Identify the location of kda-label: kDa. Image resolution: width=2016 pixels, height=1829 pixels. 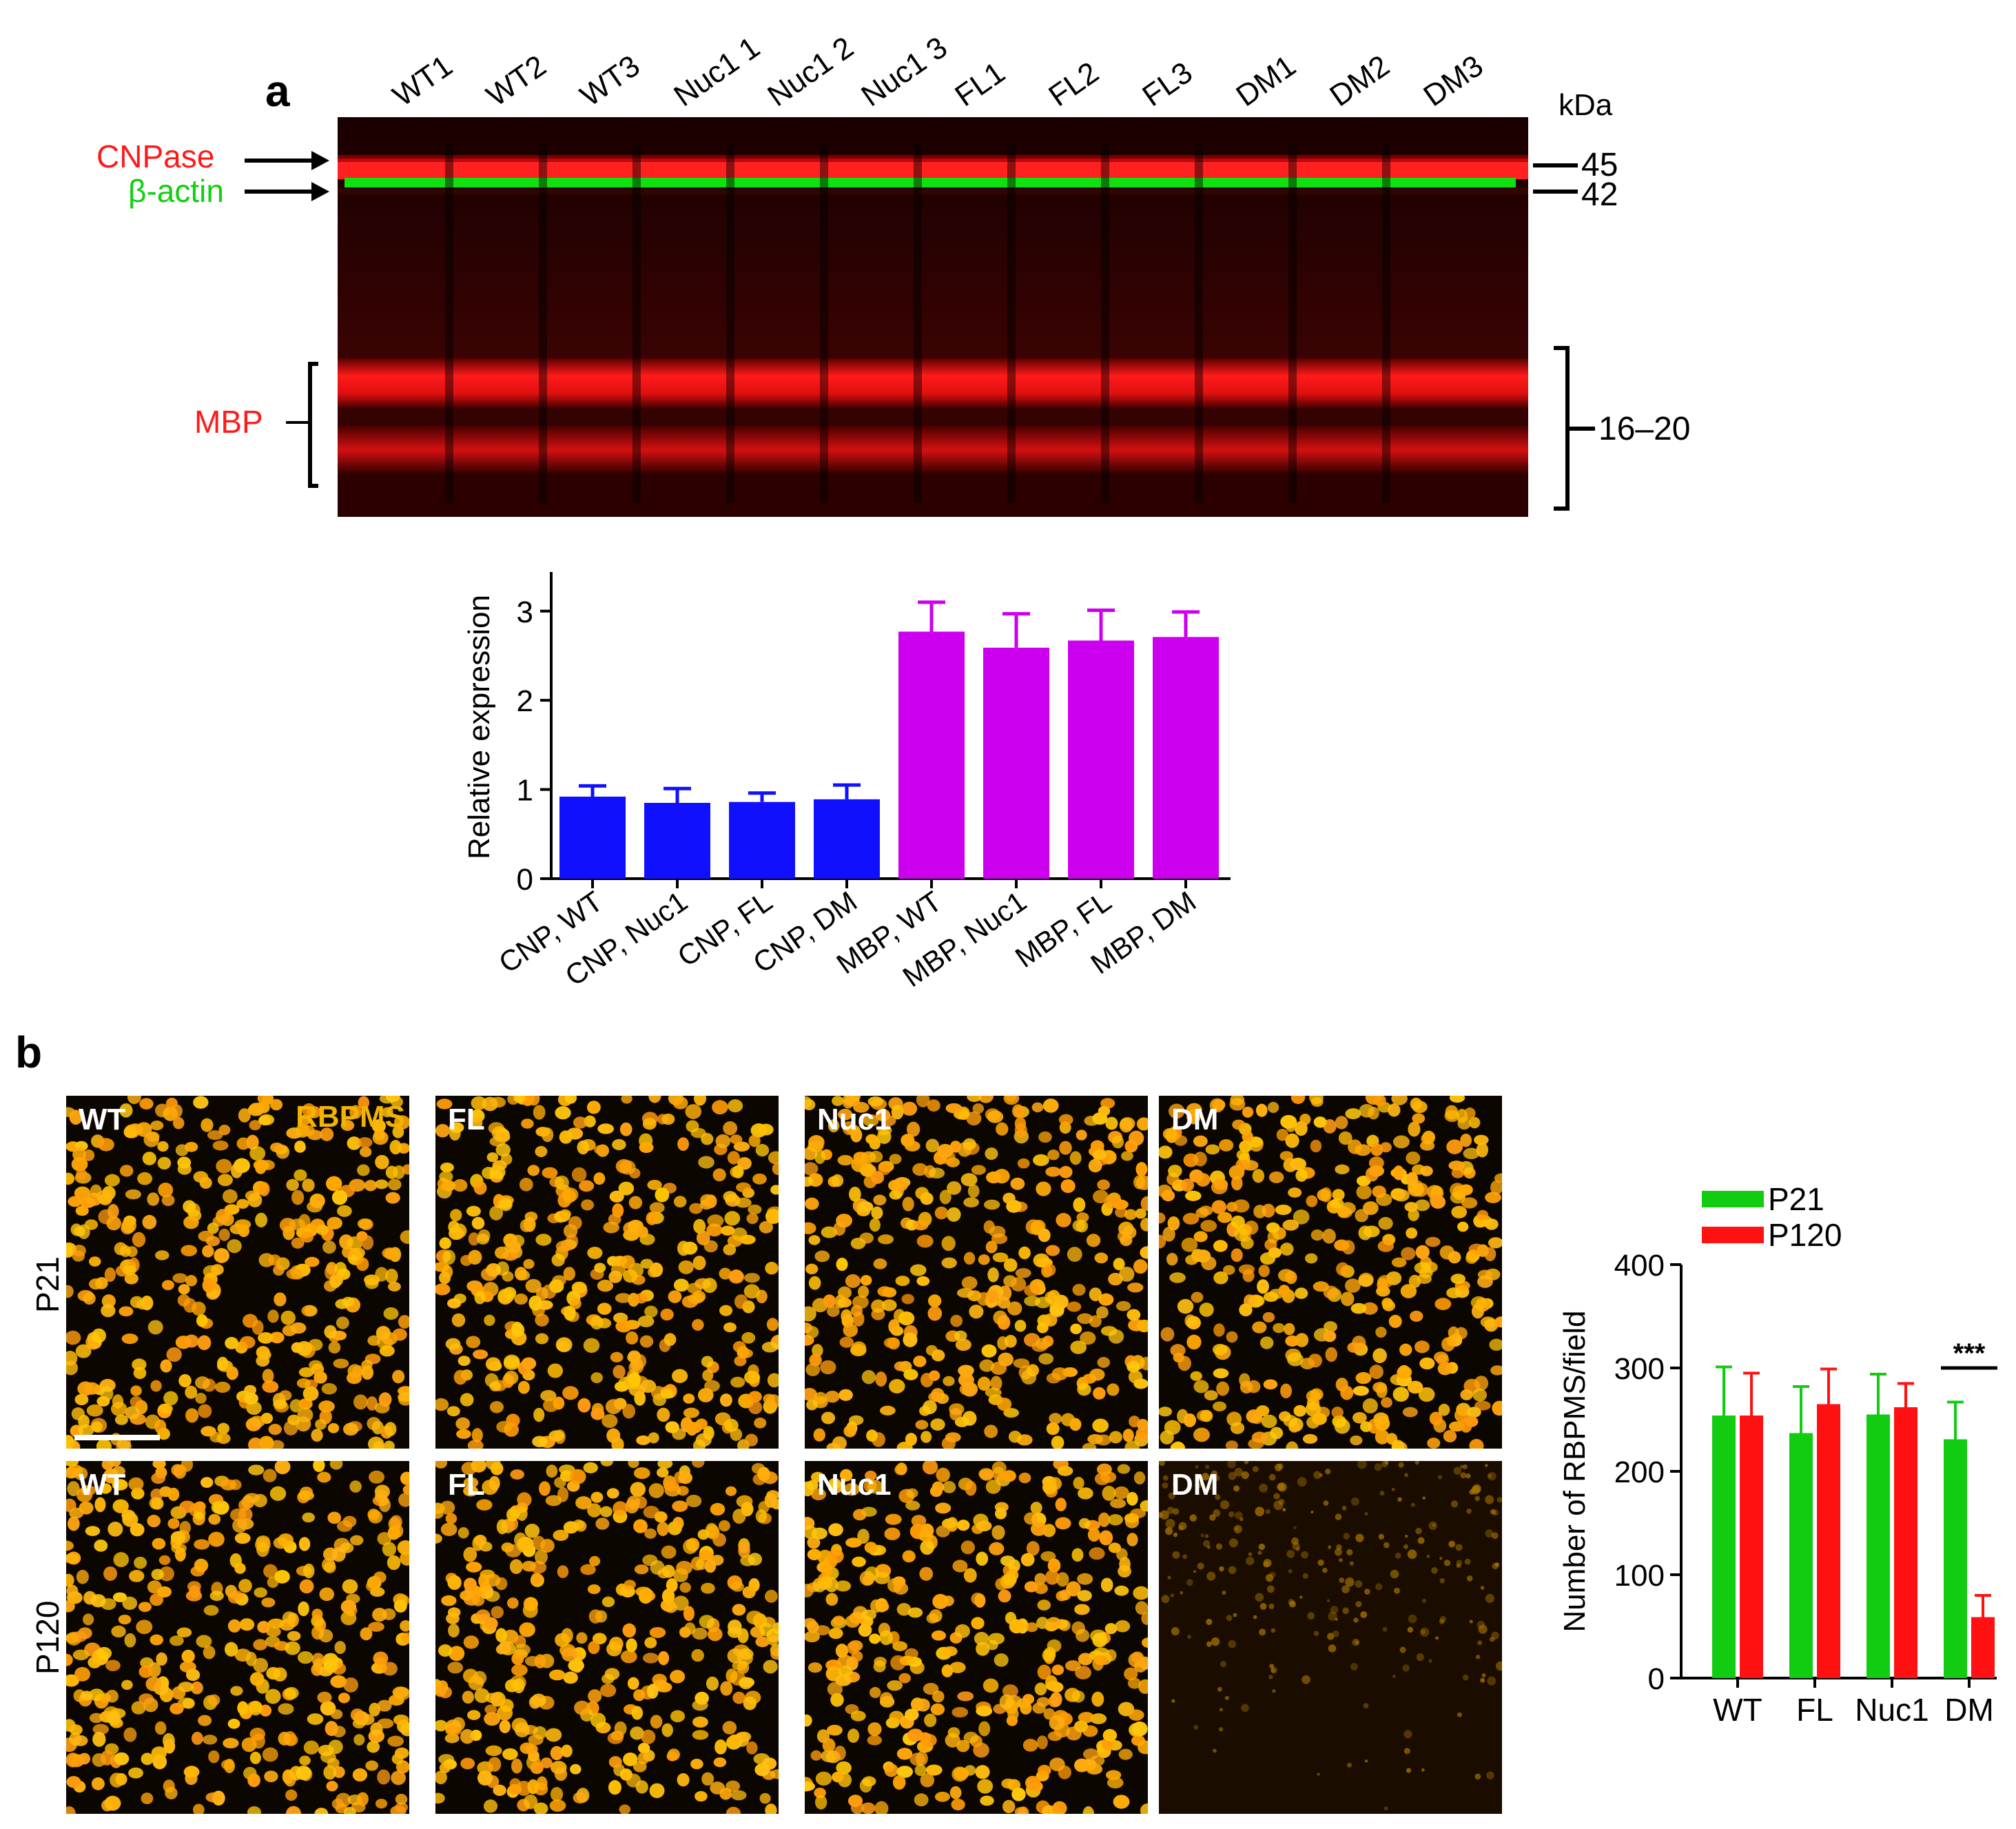
(1586, 105).